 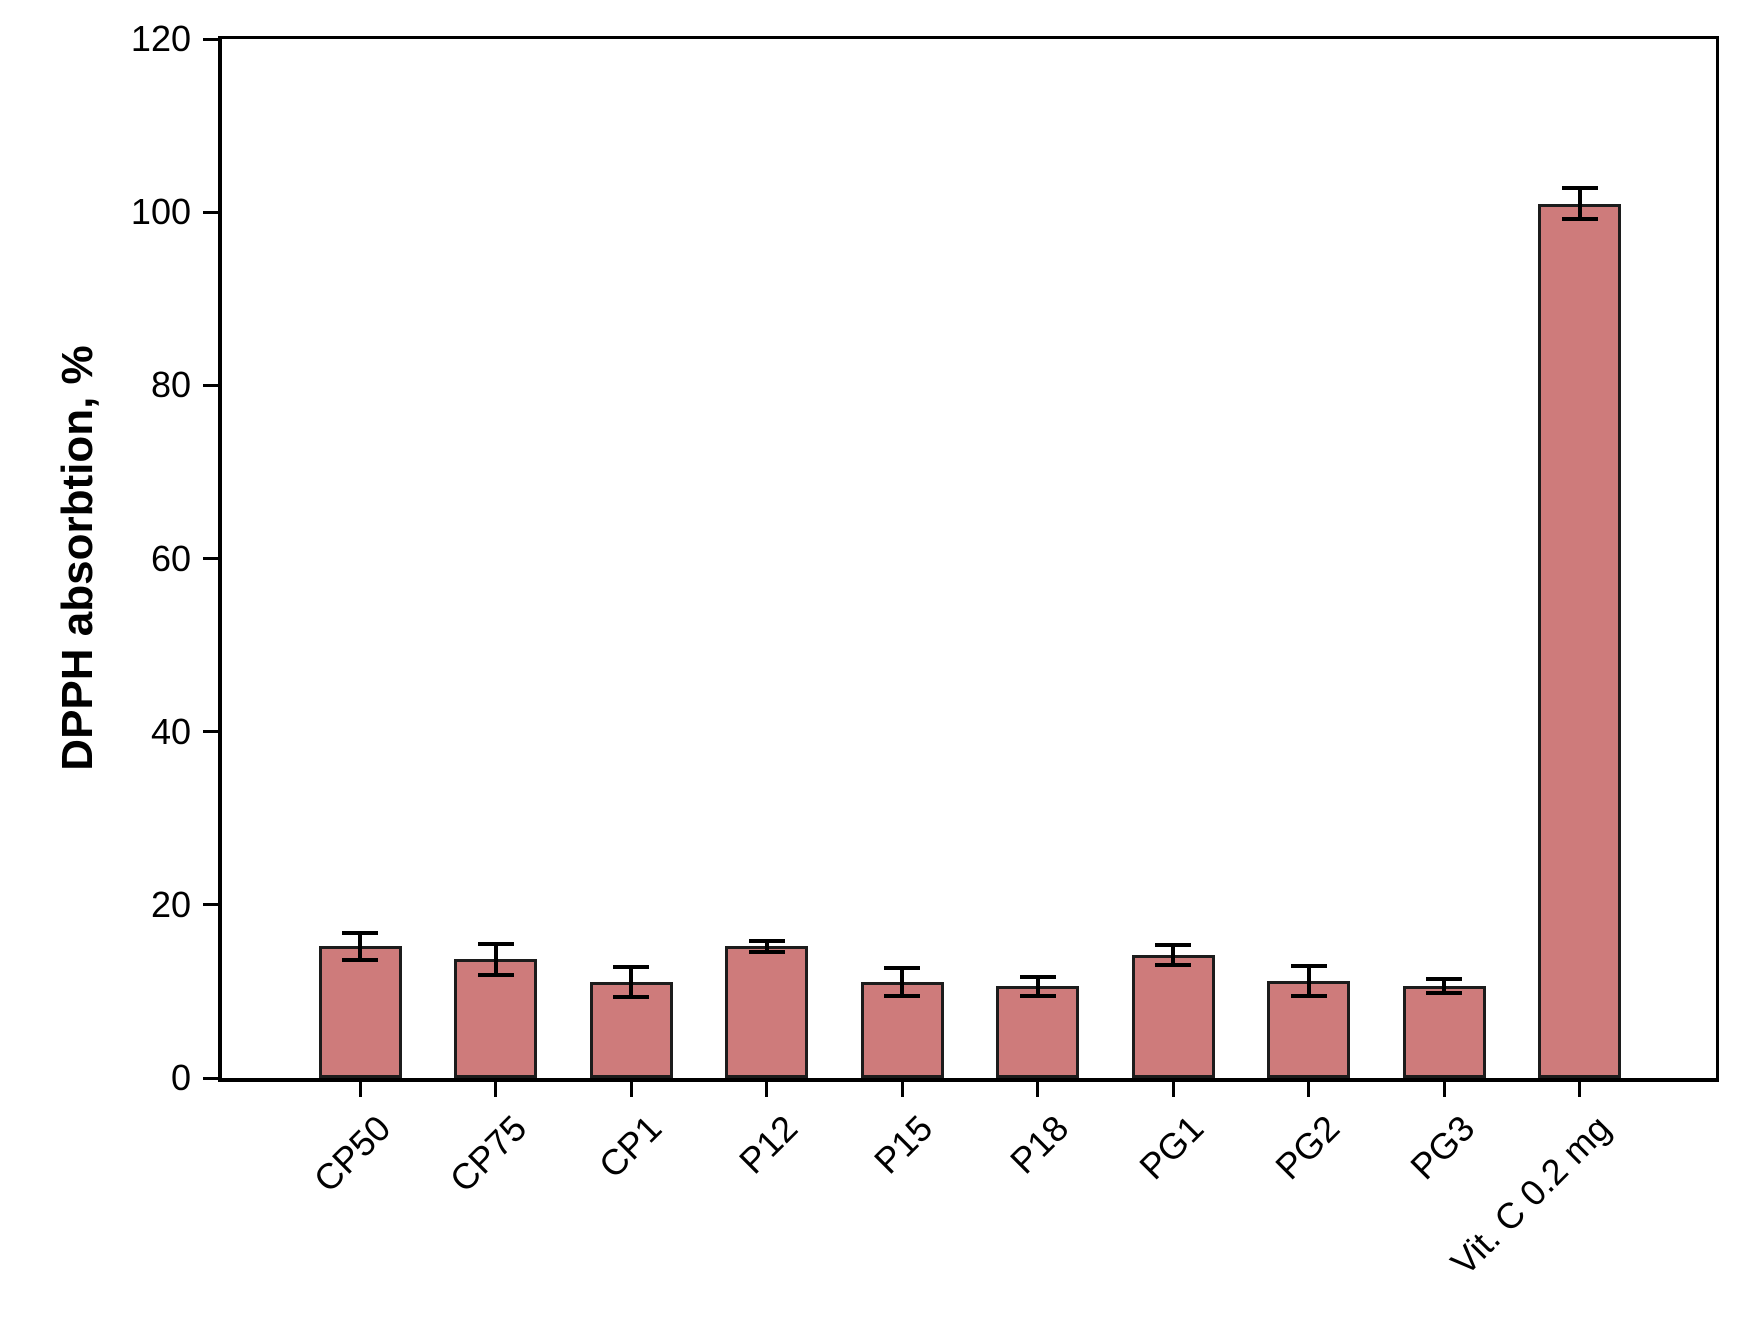 I want to click on y-tick-label: 80, so click(x=170, y=385).